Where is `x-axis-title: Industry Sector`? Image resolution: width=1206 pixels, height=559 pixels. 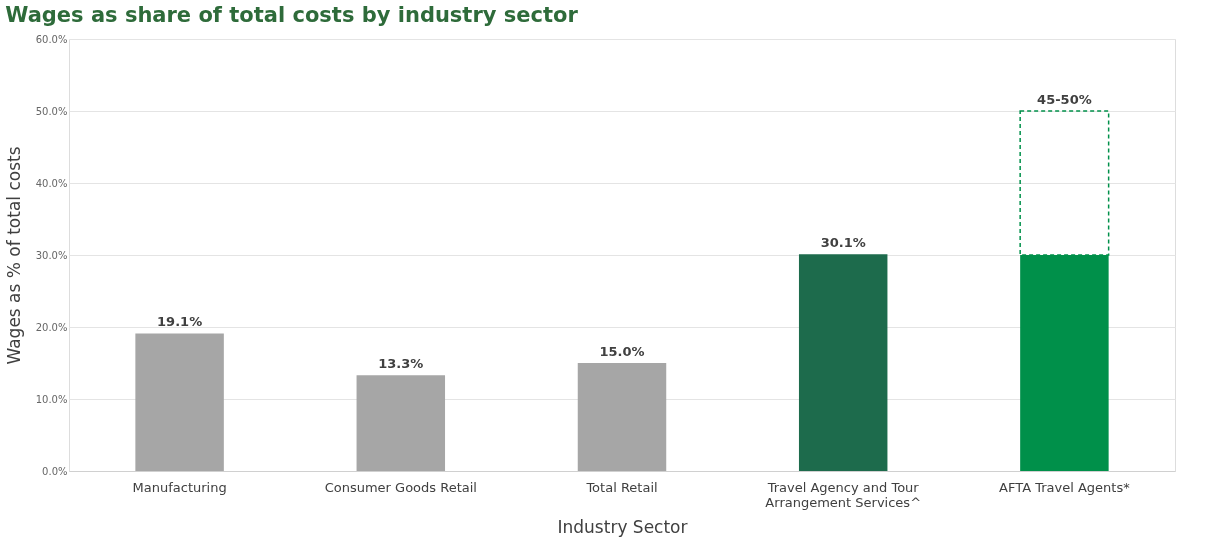
x-axis-title: Industry Sector is located at coordinates (622, 526).